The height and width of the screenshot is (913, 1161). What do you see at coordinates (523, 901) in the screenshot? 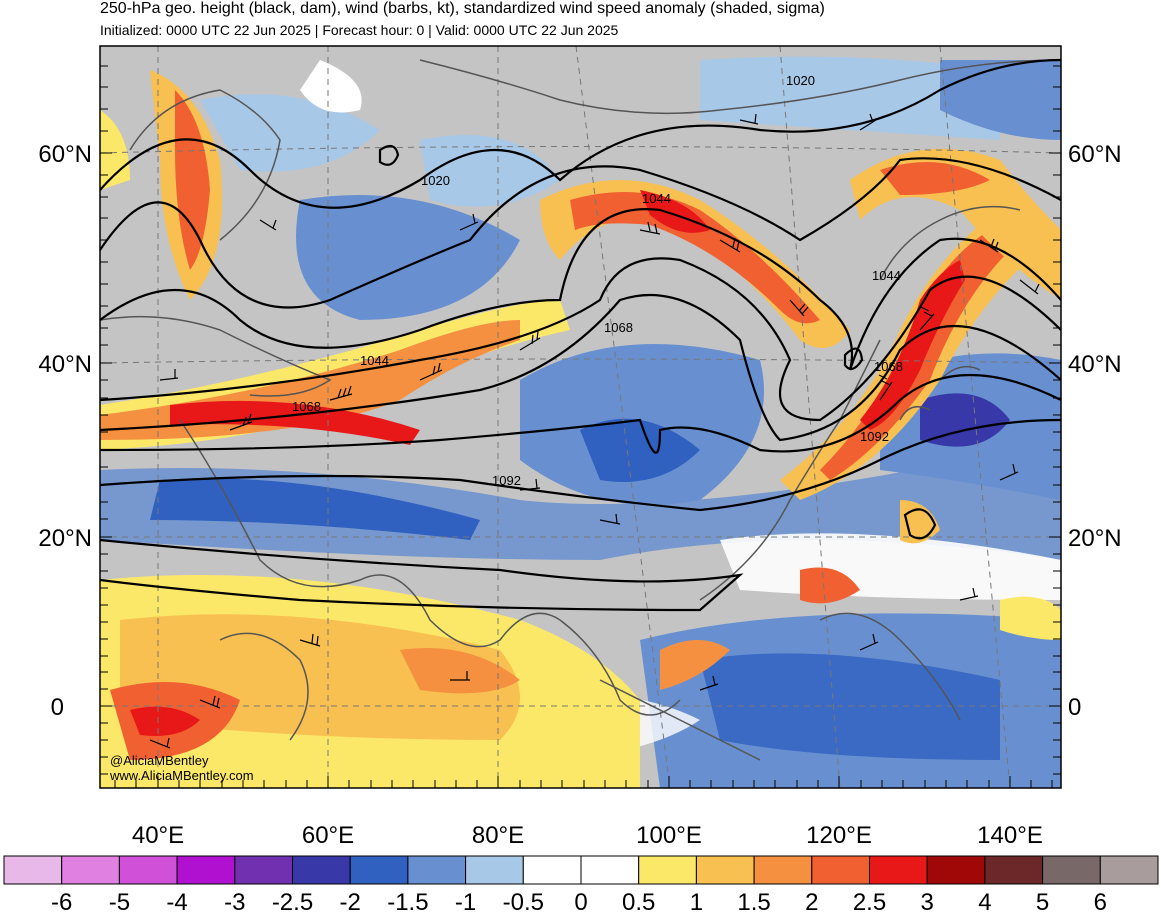
I see `colorbar-tick-label: -0.5` at bounding box center [523, 901].